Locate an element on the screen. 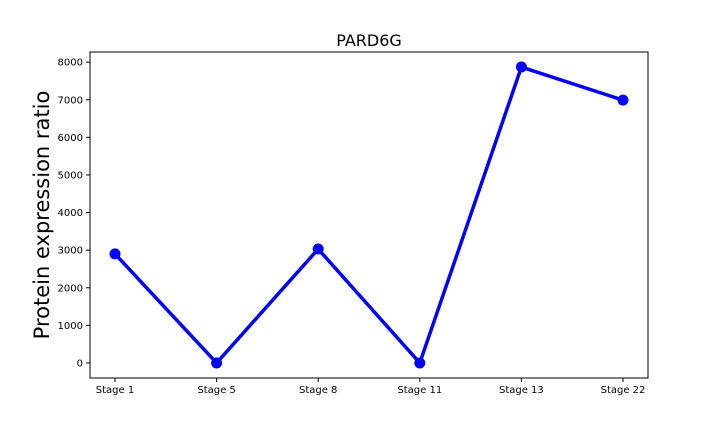 The width and height of the screenshot is (720, 432). y-tick-label: 2000 is located at coordinates (70, 288).